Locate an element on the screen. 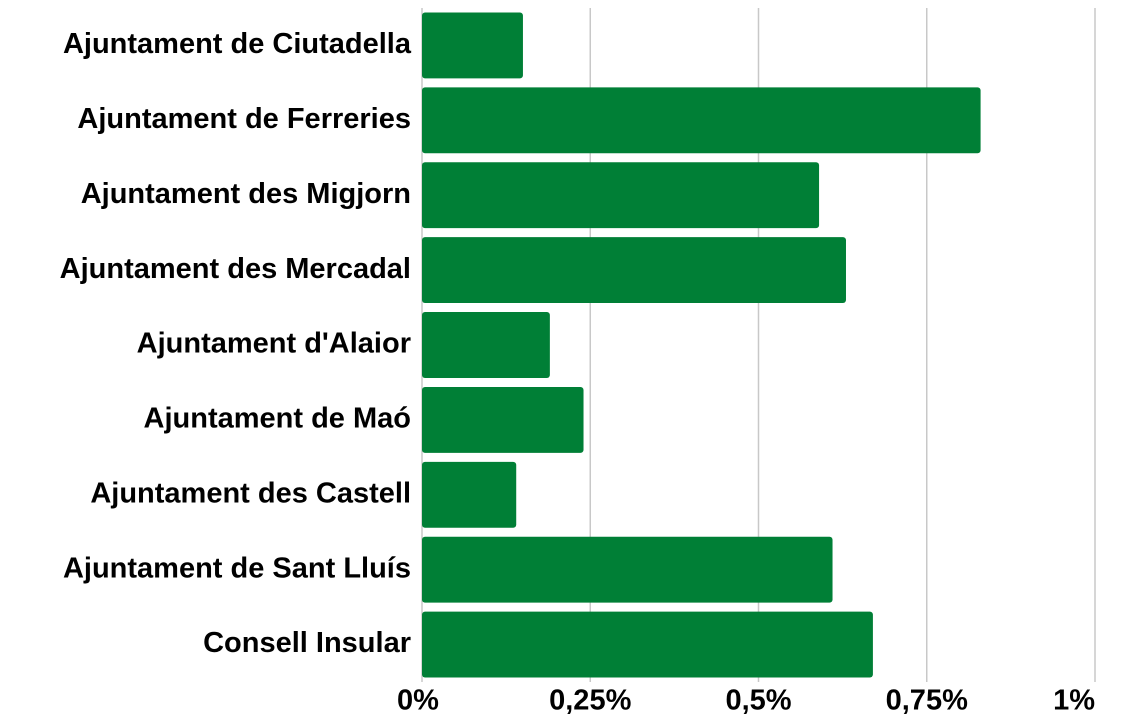 This screenshot has height=722, width=1122. y-tick-label: Ajuntament de Ciutadella is located at coordinates (237, 44).